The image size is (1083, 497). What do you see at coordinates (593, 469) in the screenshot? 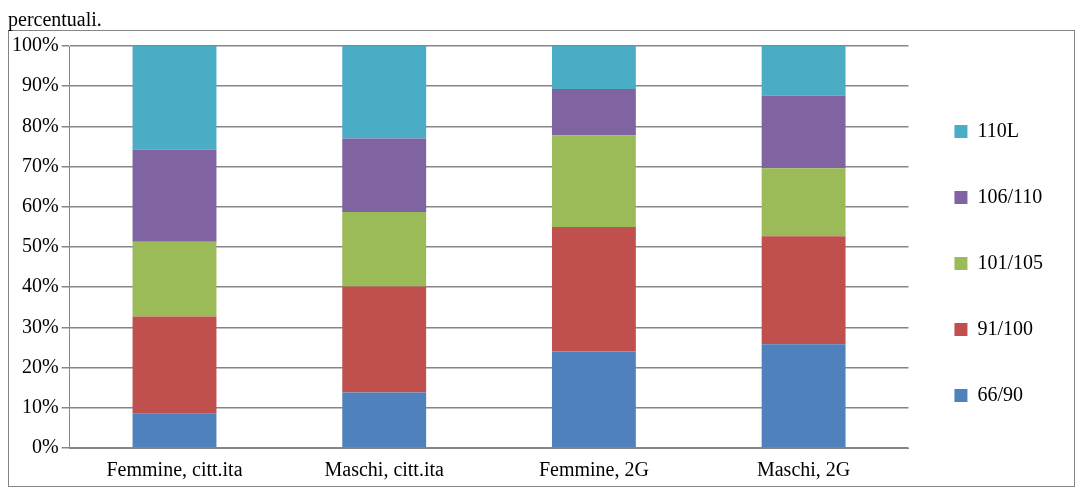
I see `x-tick-label: Femmine, 2G` at bounding box center [593, 469].